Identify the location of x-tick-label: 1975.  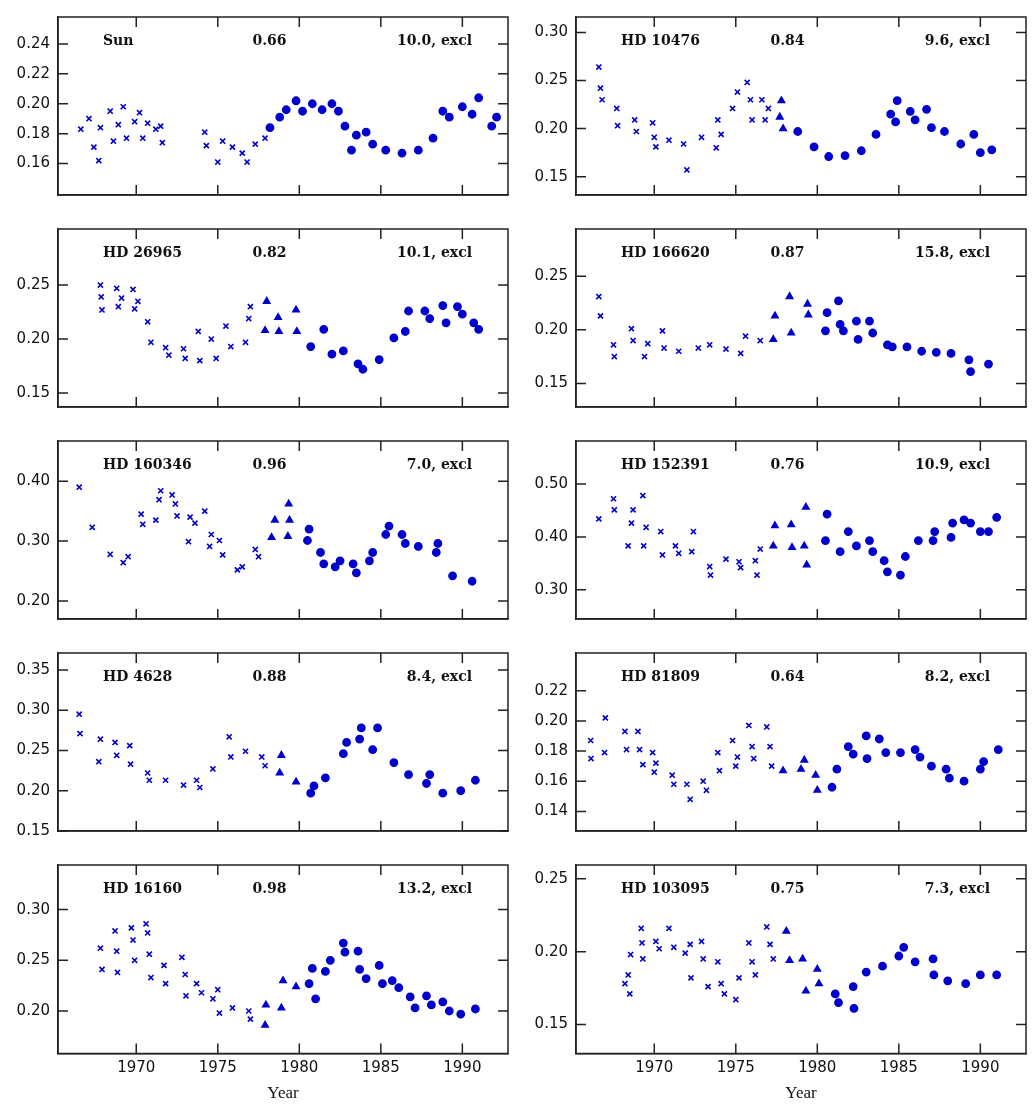
(735, 1067).